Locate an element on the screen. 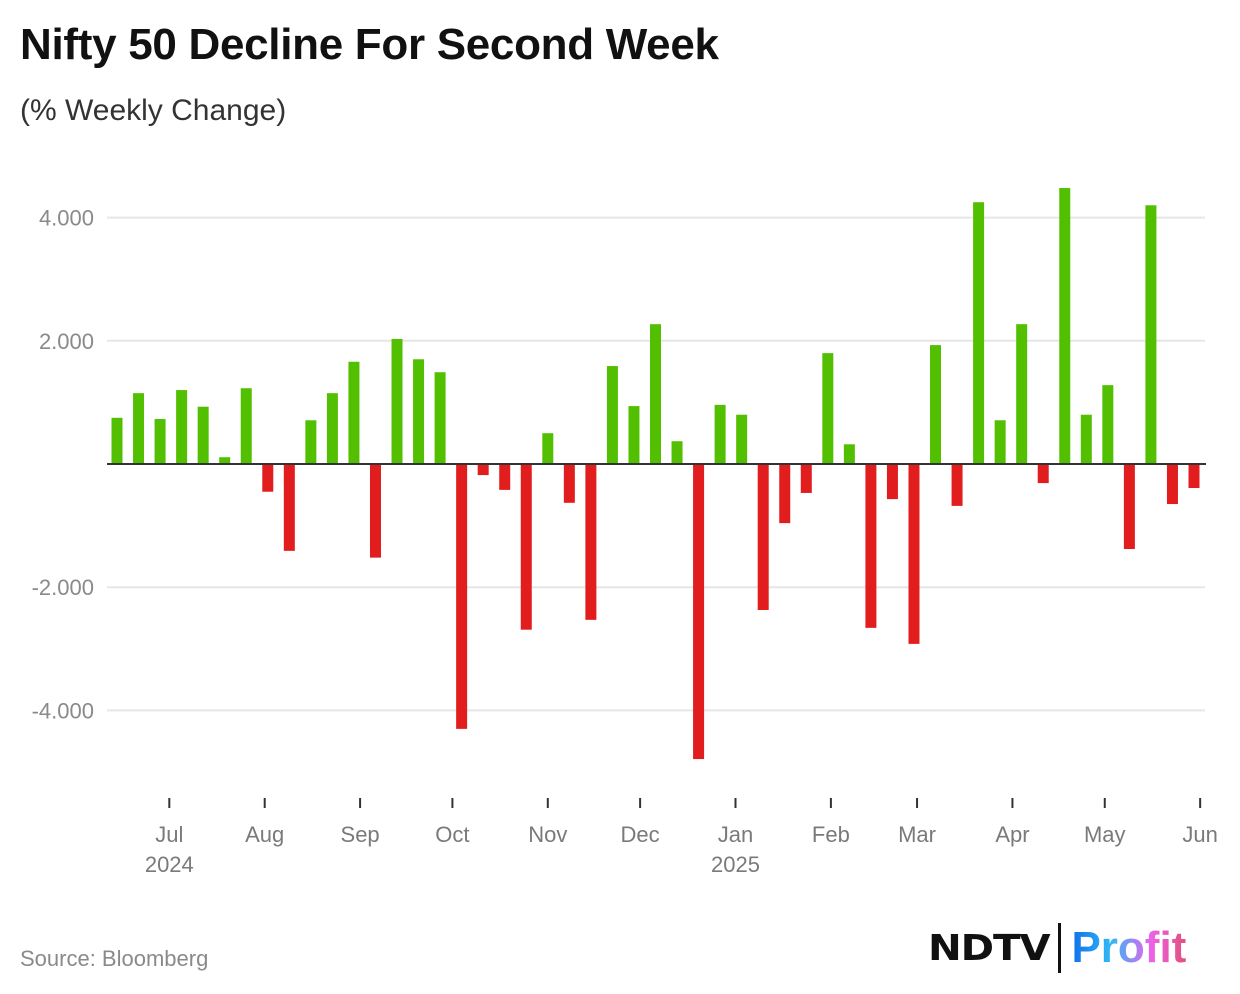 The height and width of the screenshot is (994, 1240). x-tick-label: Aug is located at coordinates (264, 834).